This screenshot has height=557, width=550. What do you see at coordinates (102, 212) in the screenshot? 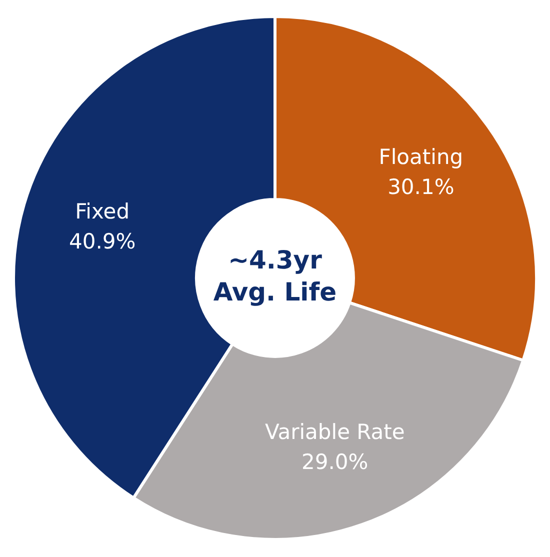
I see `slice-label: Fixed` at bounding box center [102, 212].